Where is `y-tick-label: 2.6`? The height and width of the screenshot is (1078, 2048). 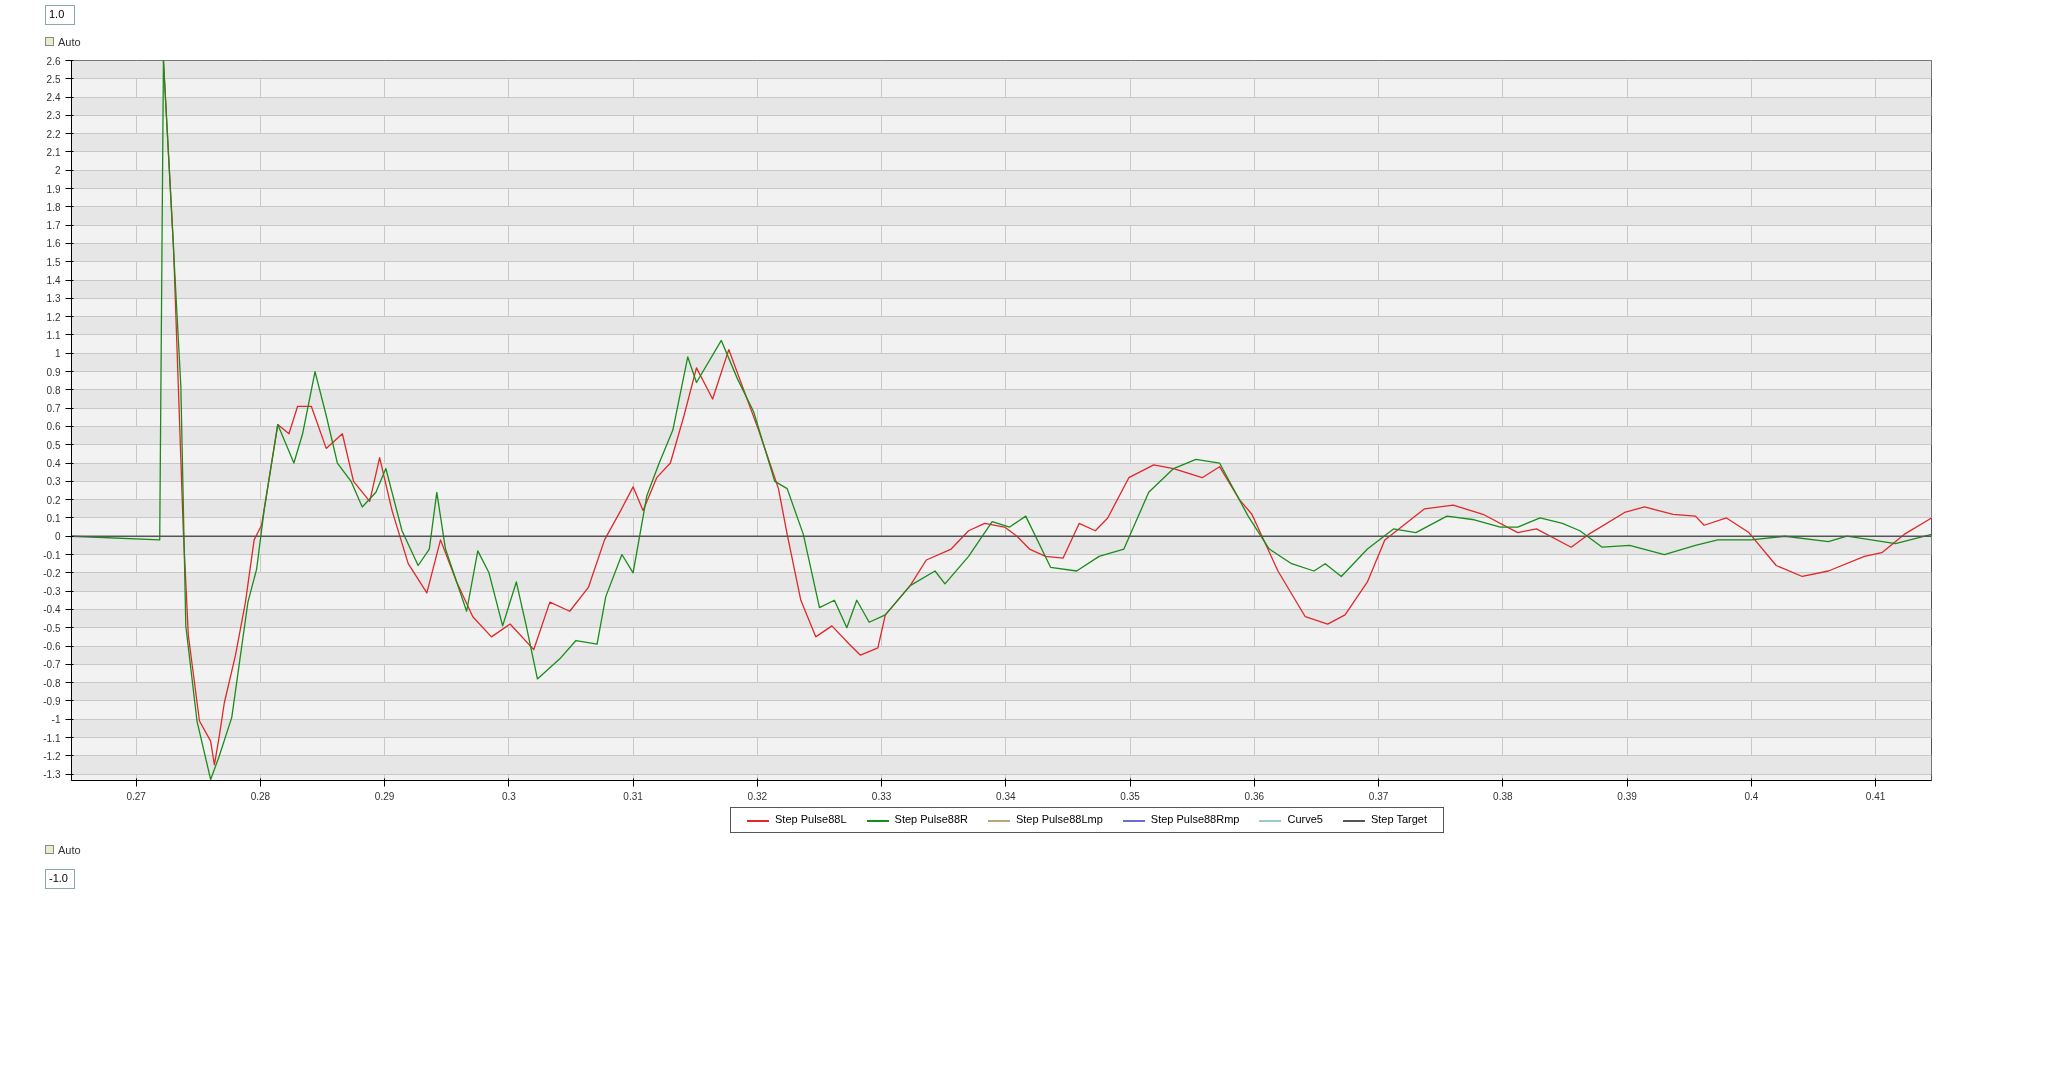
y-tick-label: 2.6 is located at coordinates (53, 61).